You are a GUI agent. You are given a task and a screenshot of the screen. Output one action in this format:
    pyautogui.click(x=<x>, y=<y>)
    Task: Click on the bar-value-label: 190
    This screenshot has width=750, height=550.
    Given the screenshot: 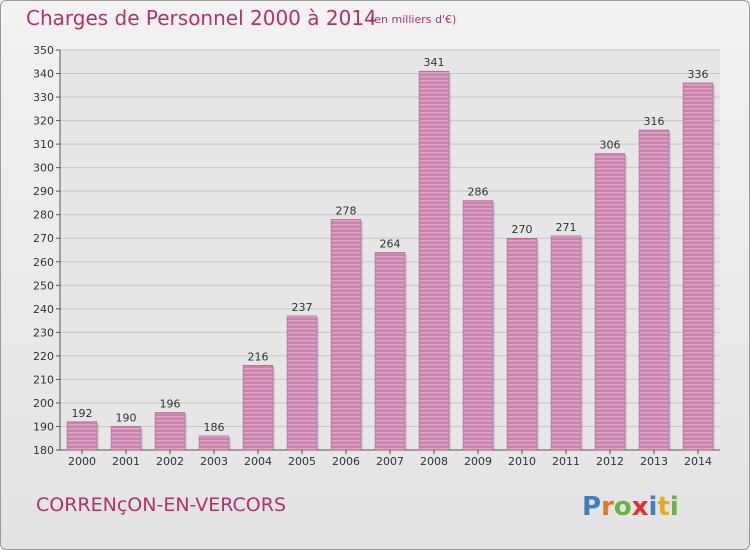 What is the action you would take?
    pyautogui.click(x=126, y=417)
    